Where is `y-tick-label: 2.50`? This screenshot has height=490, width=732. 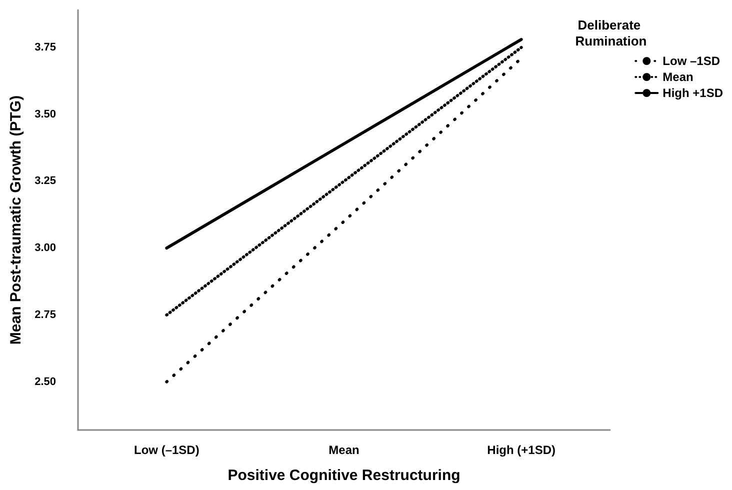
y-tick-label: 2.50 is located at coordinates (45, 382).